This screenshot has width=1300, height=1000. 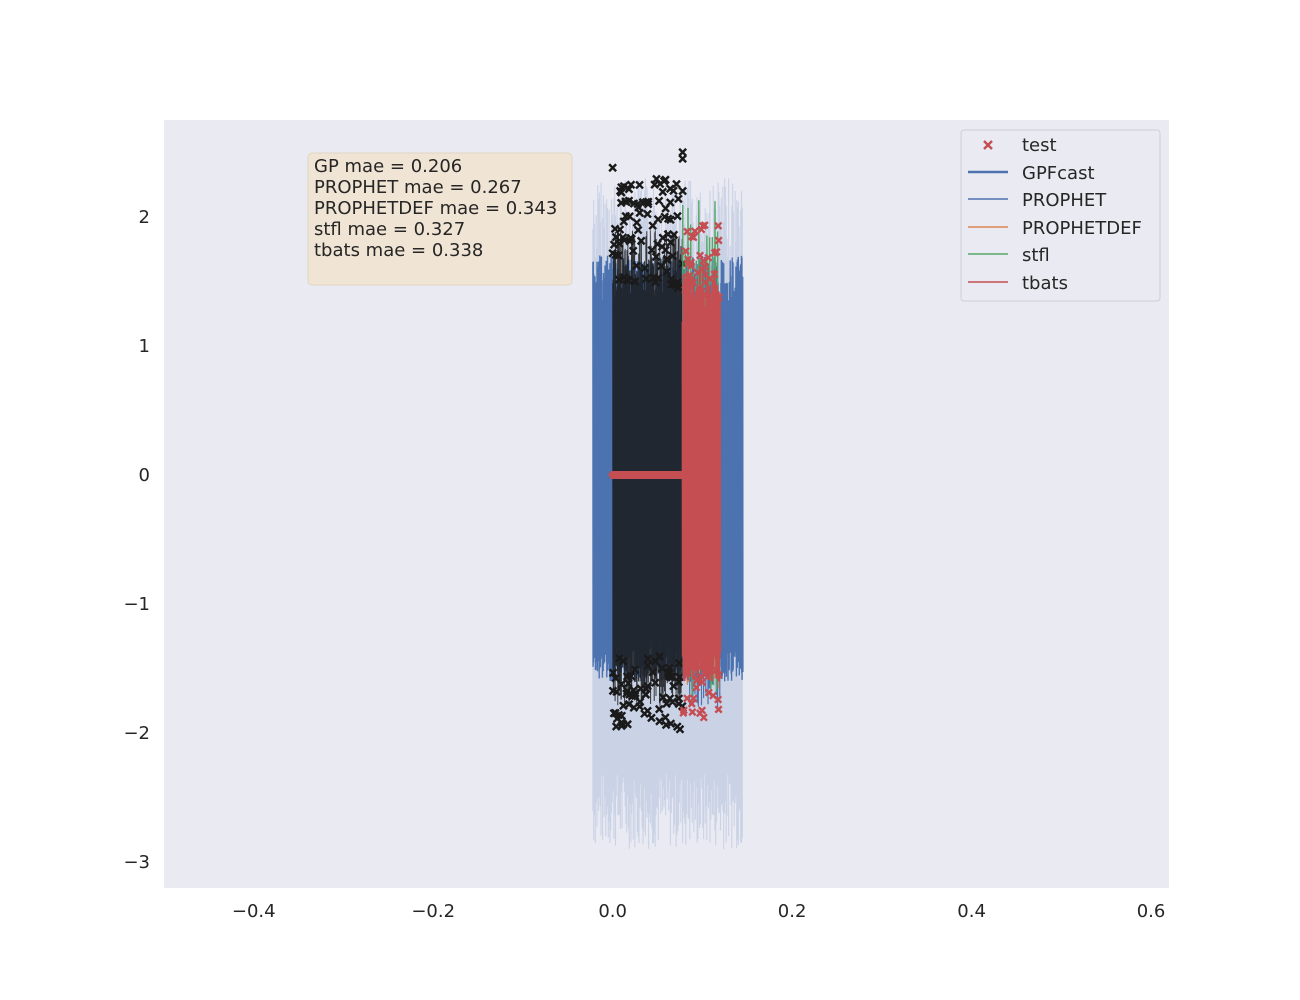 I want to click on legend-test-x, so click(x=988, y=145).